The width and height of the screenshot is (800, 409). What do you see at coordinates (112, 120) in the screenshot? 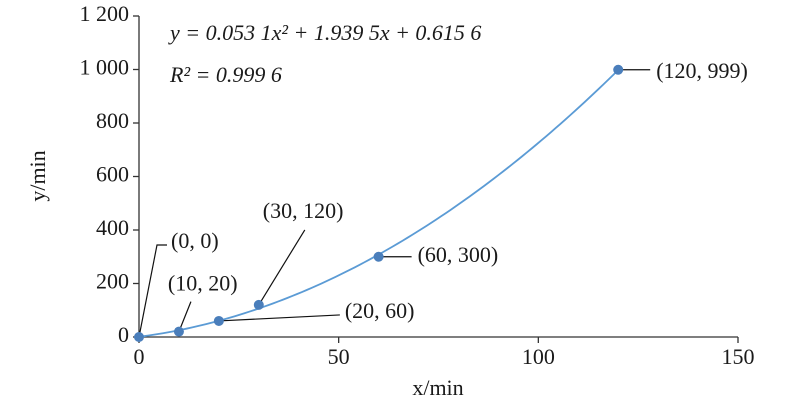
I see `y-tick-label: 800` at bounding box center [112, 120].